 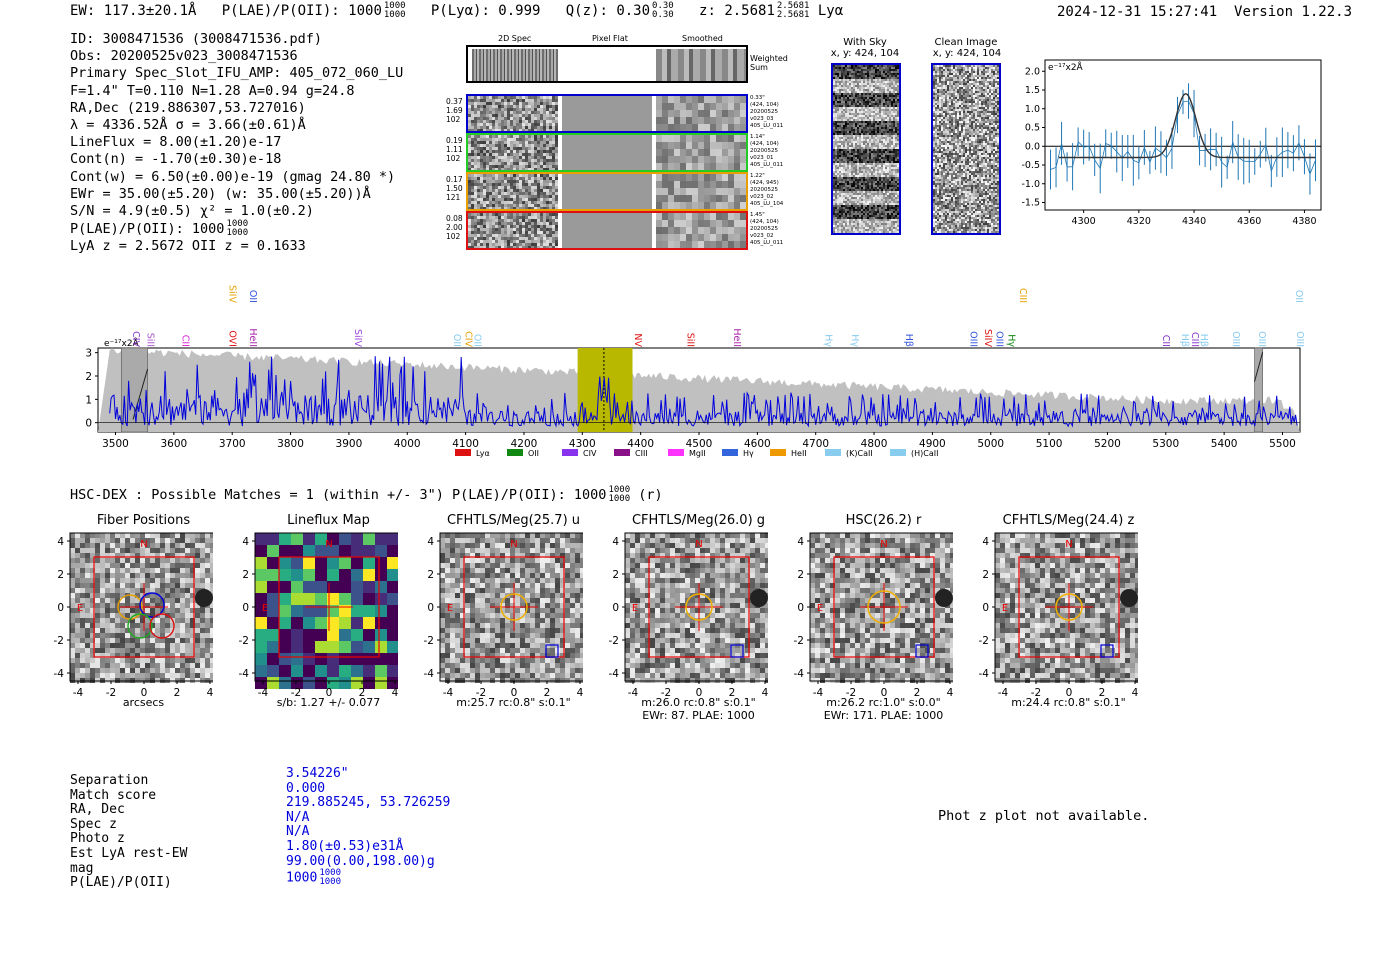 What do you see at coordinates (232, 444) in the screenshot?
I see `full-spec-xtick: 3700` at bounding box center [232, 444].